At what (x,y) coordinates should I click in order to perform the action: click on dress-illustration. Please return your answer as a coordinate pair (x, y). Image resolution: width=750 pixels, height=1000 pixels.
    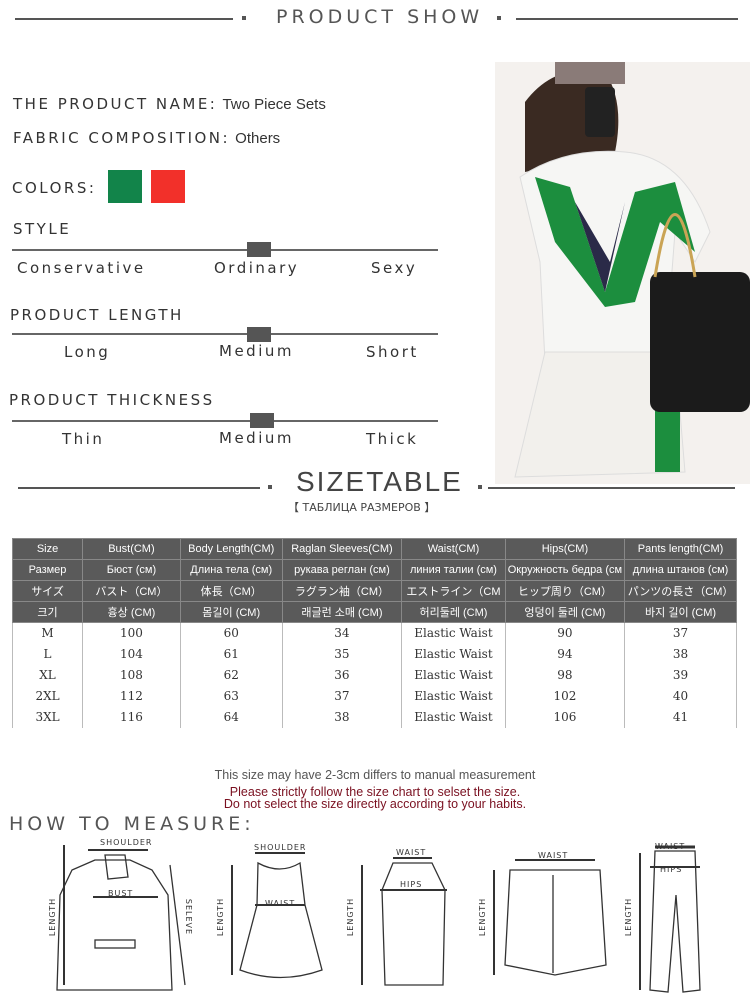
    Looking at the image, I should click on (277, 915).